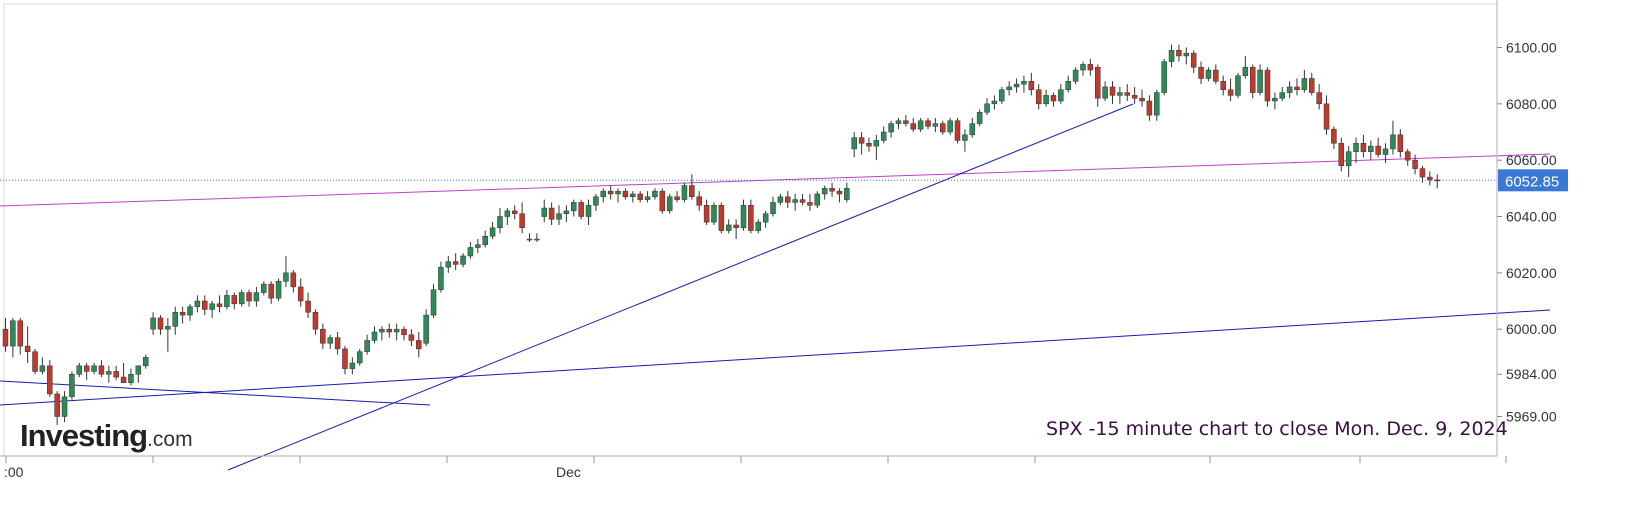 The width and height of the screenshot is (1632, 509). Describe the element at coordinates (1531, 273) in the screenshot. I see `y-tick-label: 6020.00` at that location.